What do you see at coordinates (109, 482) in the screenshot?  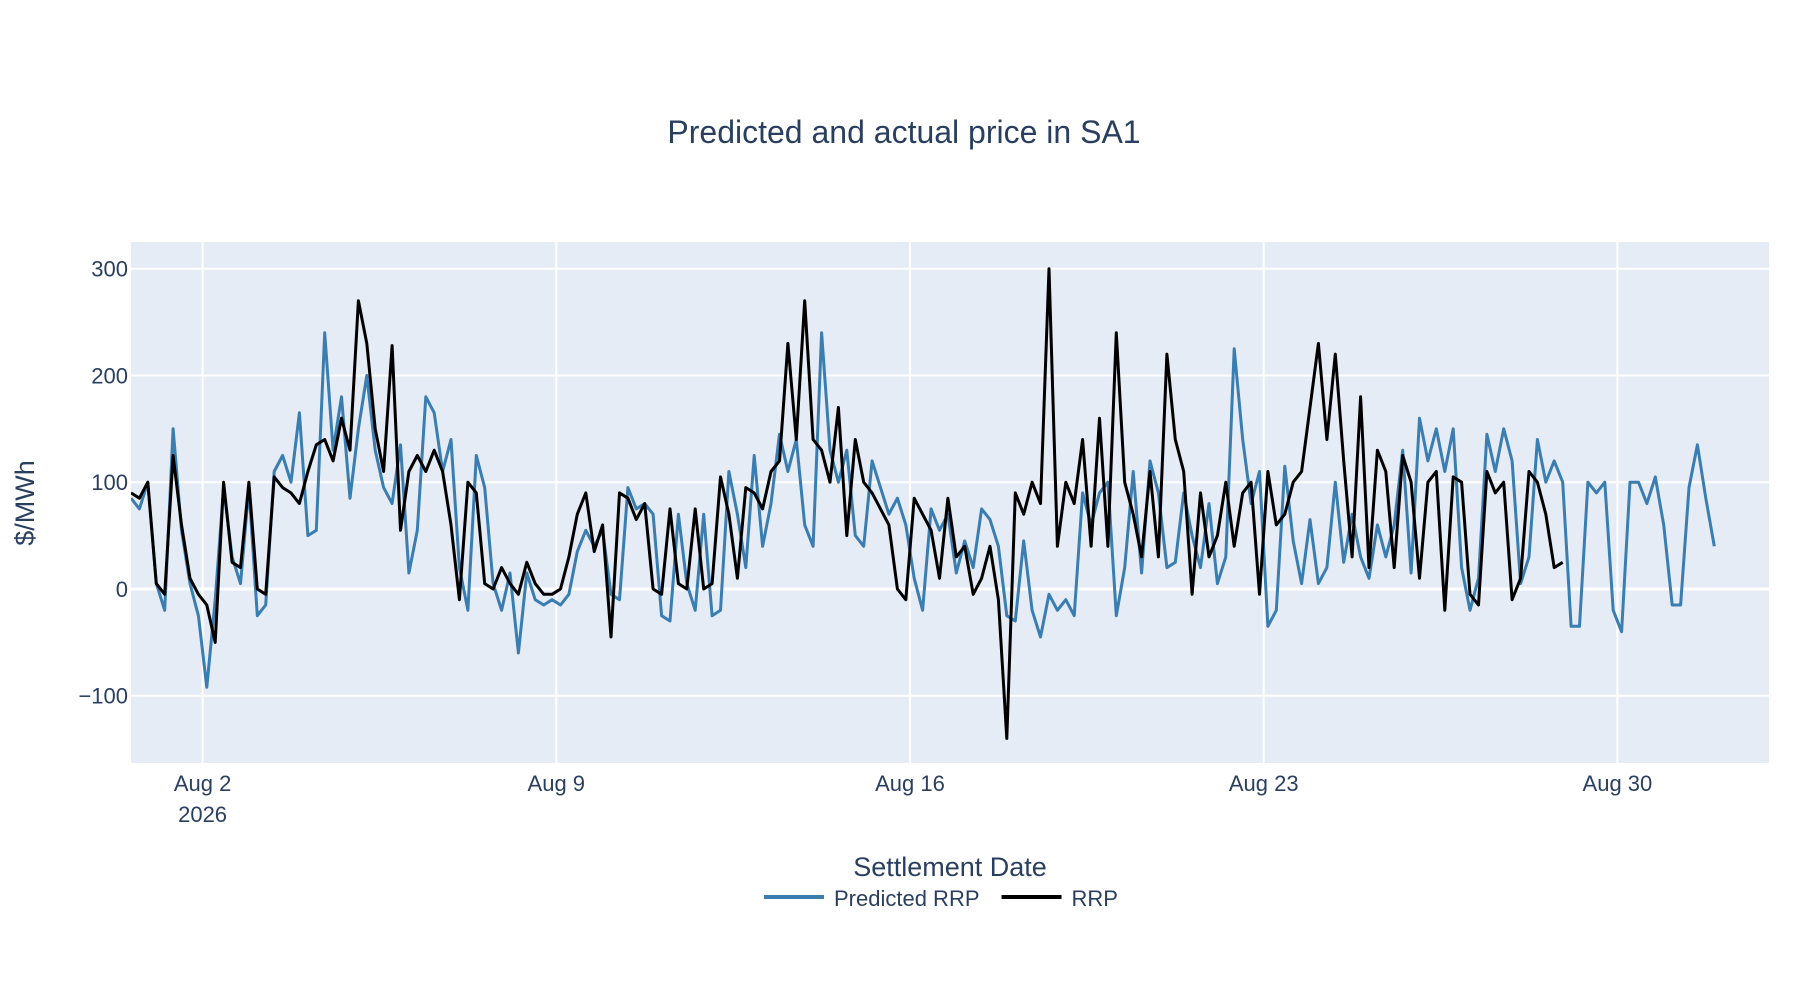 I see `y-tick-label: 100` at bounding box center [109, 482].